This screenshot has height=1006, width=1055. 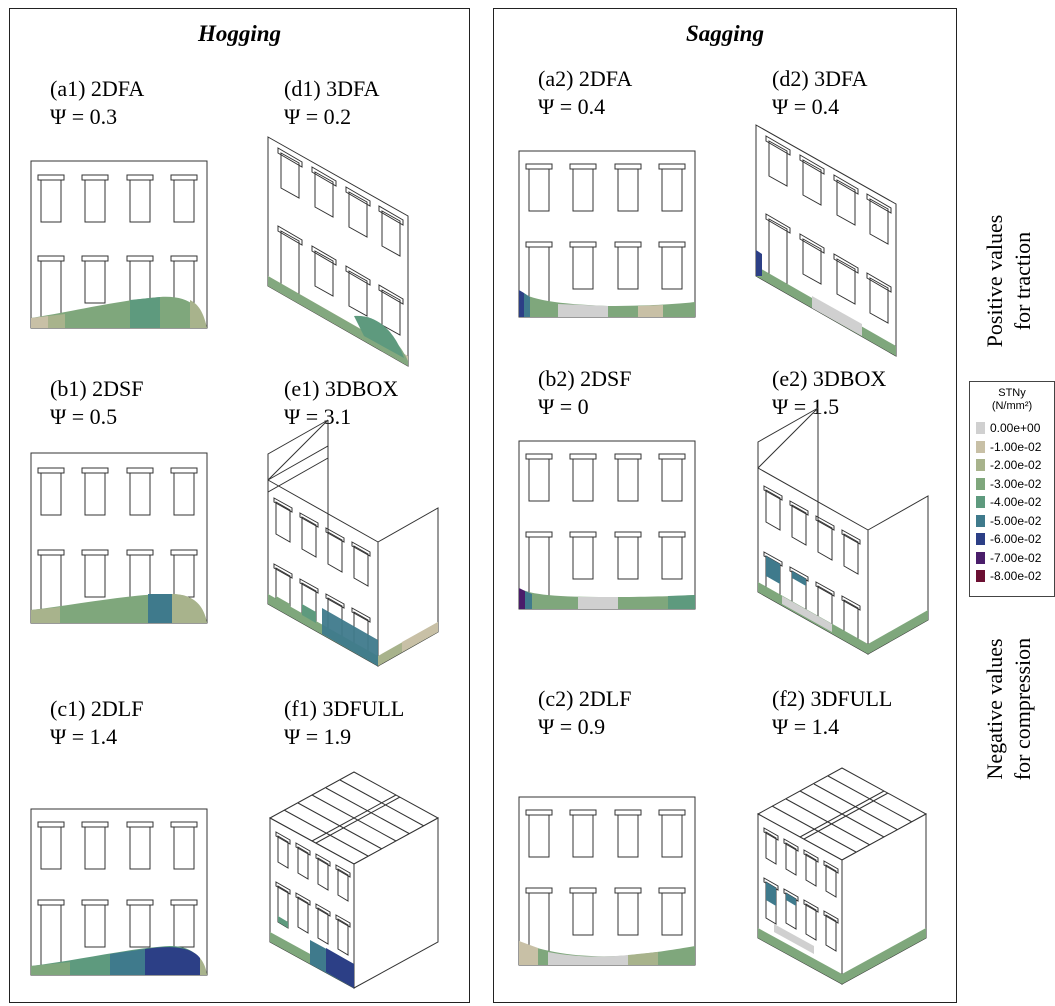 I want to click on positive-values-note: Positive values for traction, so click(x=1011, y=281).